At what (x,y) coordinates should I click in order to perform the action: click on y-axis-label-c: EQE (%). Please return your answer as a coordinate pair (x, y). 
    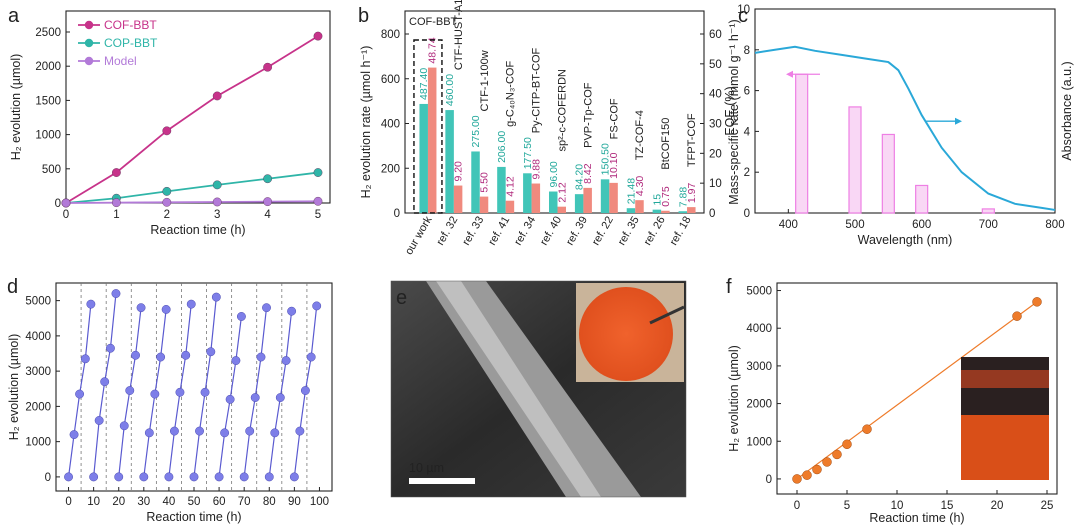
    Looking at the image, I should click on (730, 110).